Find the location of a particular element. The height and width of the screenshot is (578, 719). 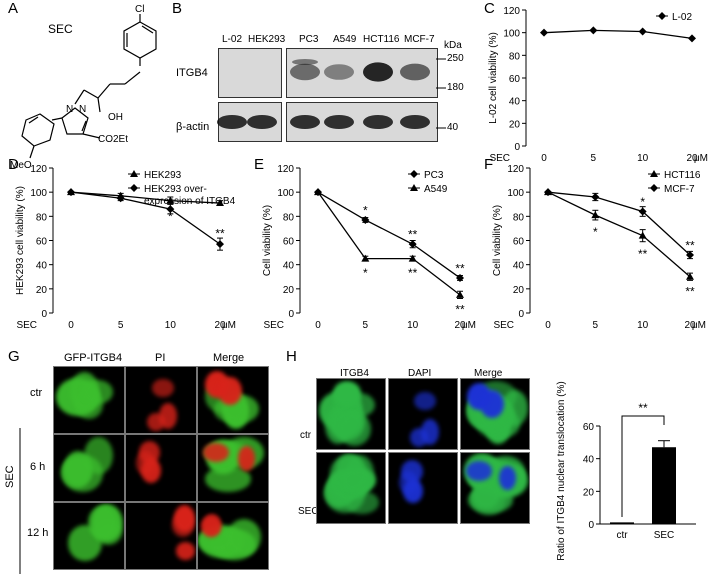

pyrazole-n2-label: N is located at coordinates (82, 109).